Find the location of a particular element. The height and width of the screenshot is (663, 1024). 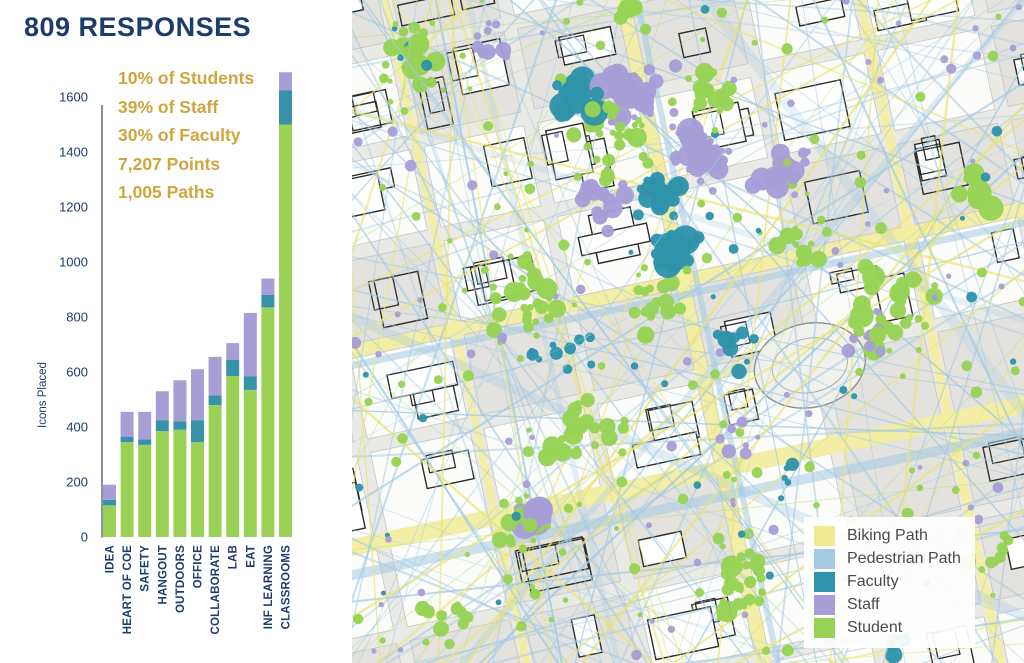

page-title: 809 RESPONSES is located at coordinates (138, 27).